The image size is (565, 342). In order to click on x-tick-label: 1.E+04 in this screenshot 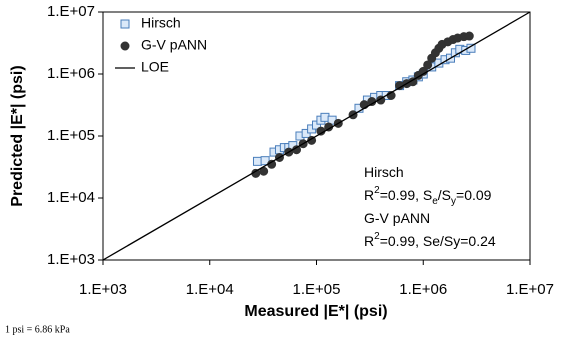, I will do `click(210, 289)`.